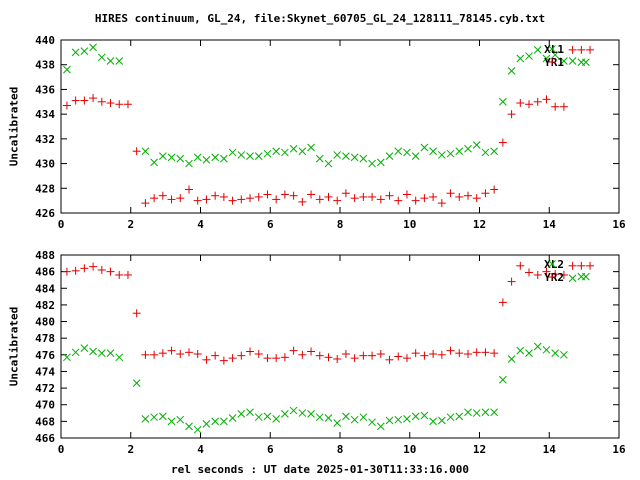  I want to click on y-tick-label-1-6: 438, so click(45, 65).